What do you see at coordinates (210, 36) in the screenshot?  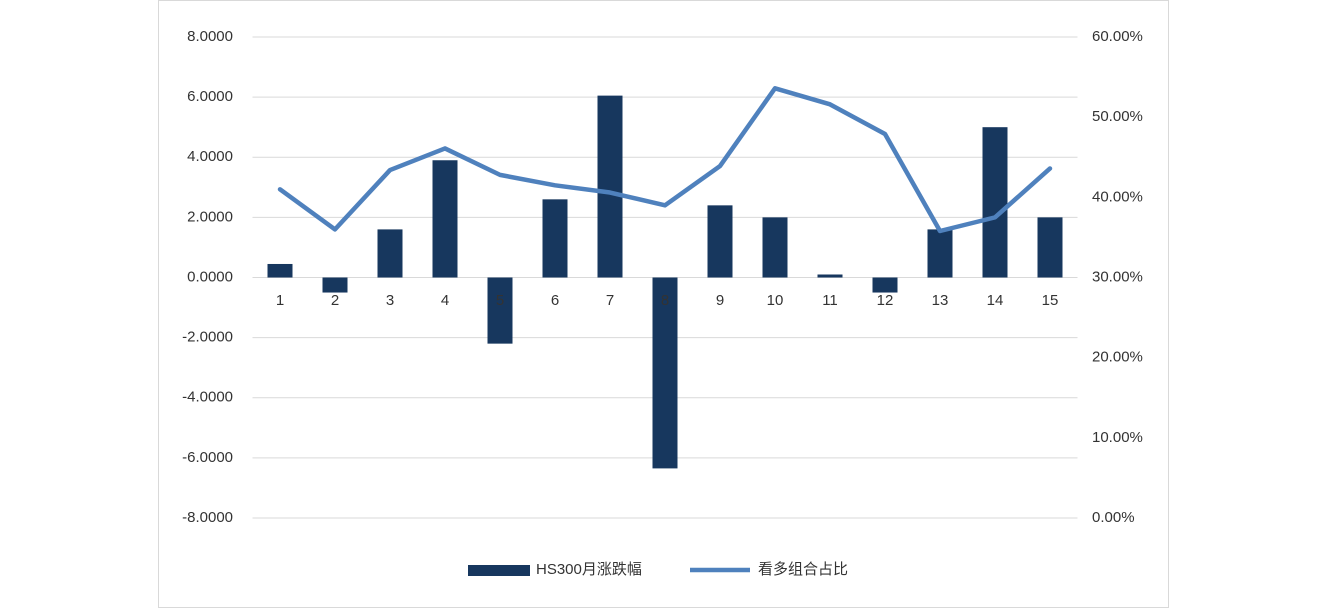 I see `y-tick-label: 8.0000` at bounding box center [210, 36].